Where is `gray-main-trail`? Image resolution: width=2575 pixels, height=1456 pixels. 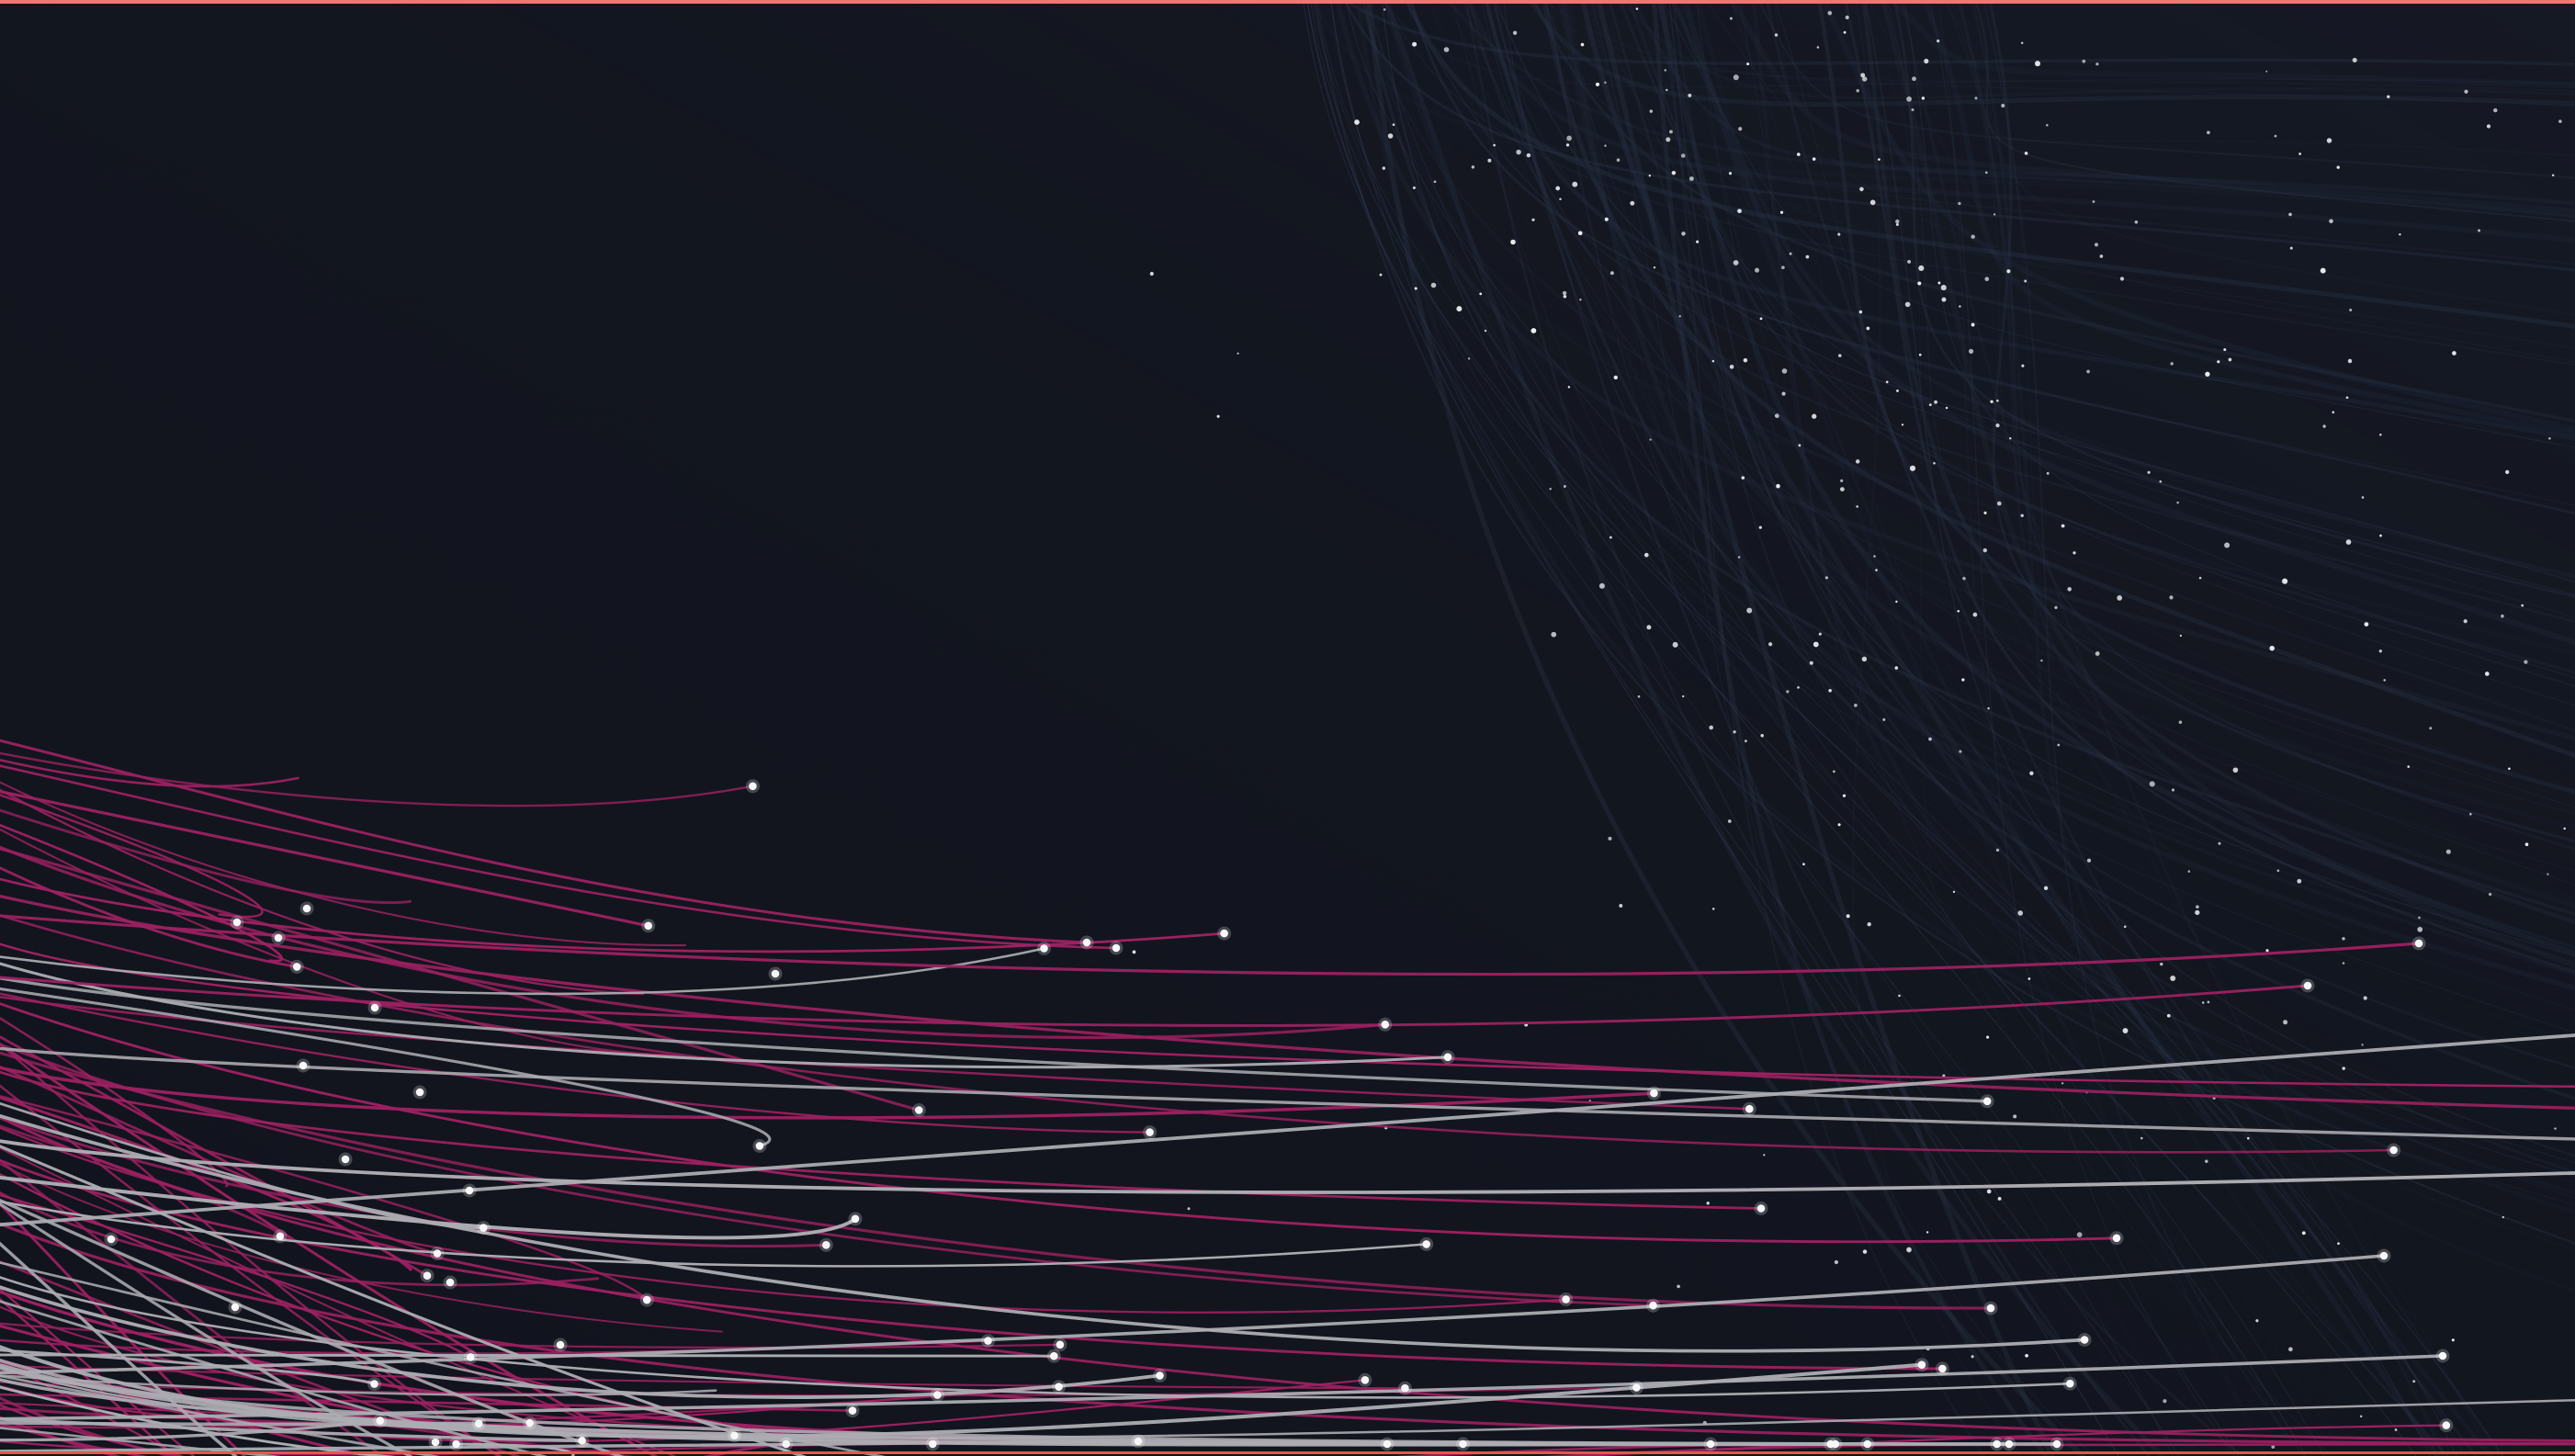
gray-main-trail is located at coordinates (428, 1207).